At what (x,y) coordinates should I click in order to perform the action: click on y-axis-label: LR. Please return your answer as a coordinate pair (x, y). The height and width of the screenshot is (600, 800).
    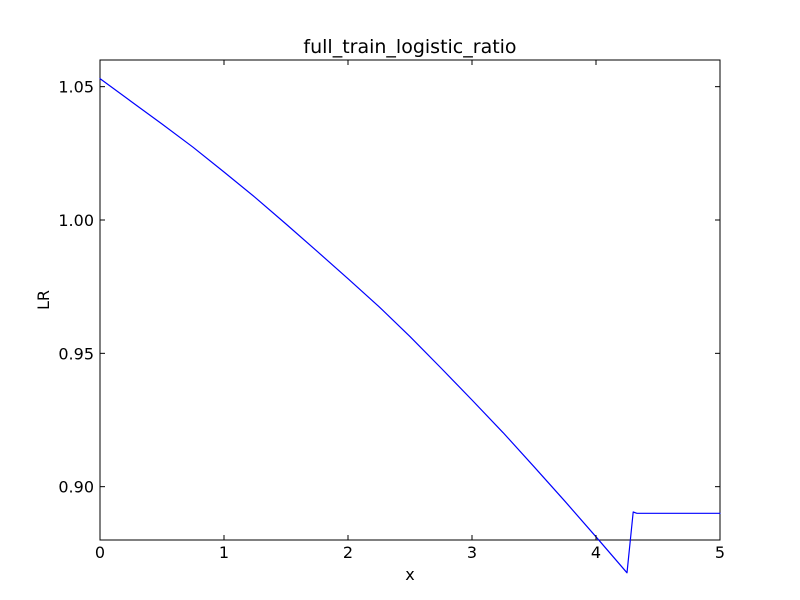
    Looking at the image, I should click on (43, 300).